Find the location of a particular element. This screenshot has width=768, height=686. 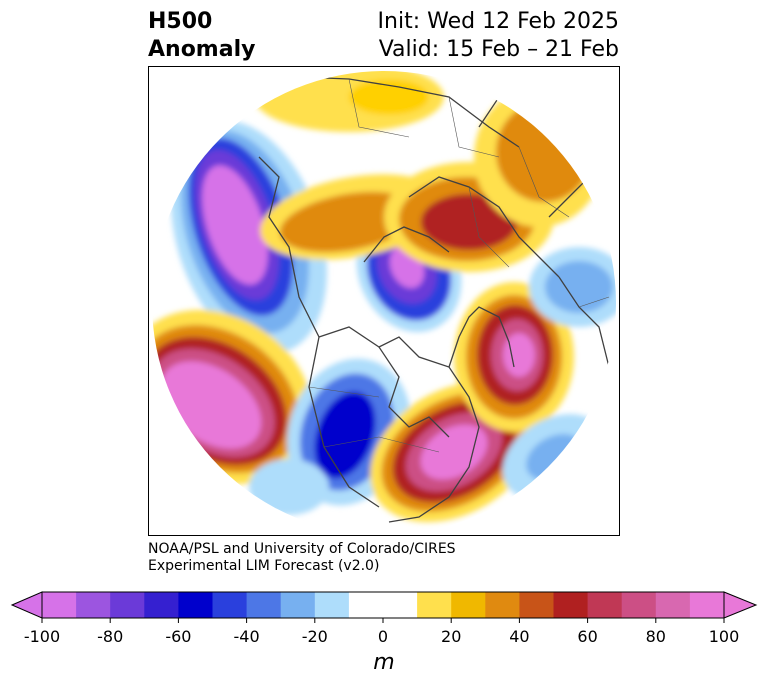

colorbar-extend-high is located at coordinates (740, 605).